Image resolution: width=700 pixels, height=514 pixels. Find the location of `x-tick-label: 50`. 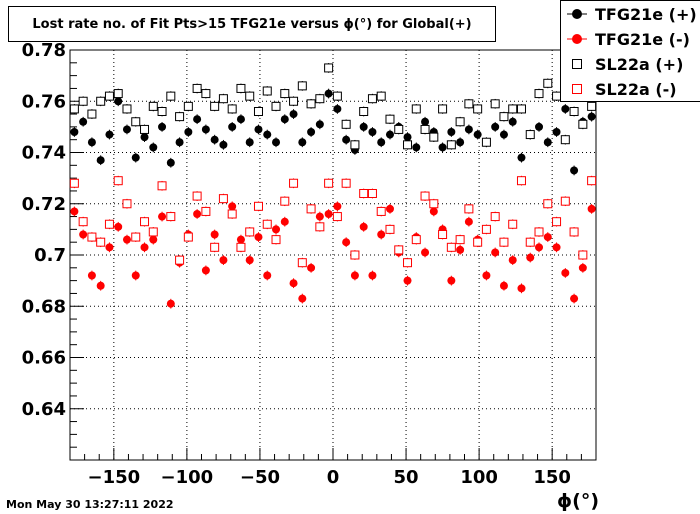

x-tick-label: 50 is located at coordinates (406, 477).